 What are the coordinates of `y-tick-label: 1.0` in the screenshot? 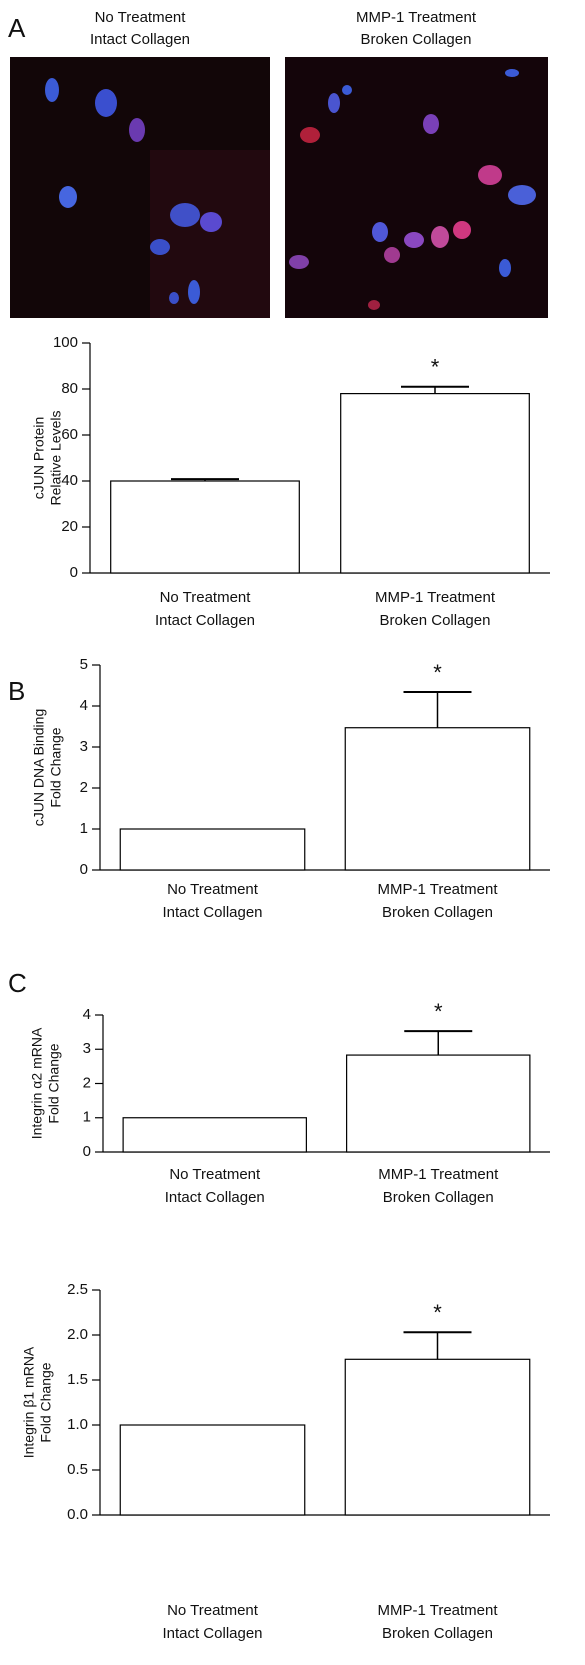 It's located at (77, 1424).